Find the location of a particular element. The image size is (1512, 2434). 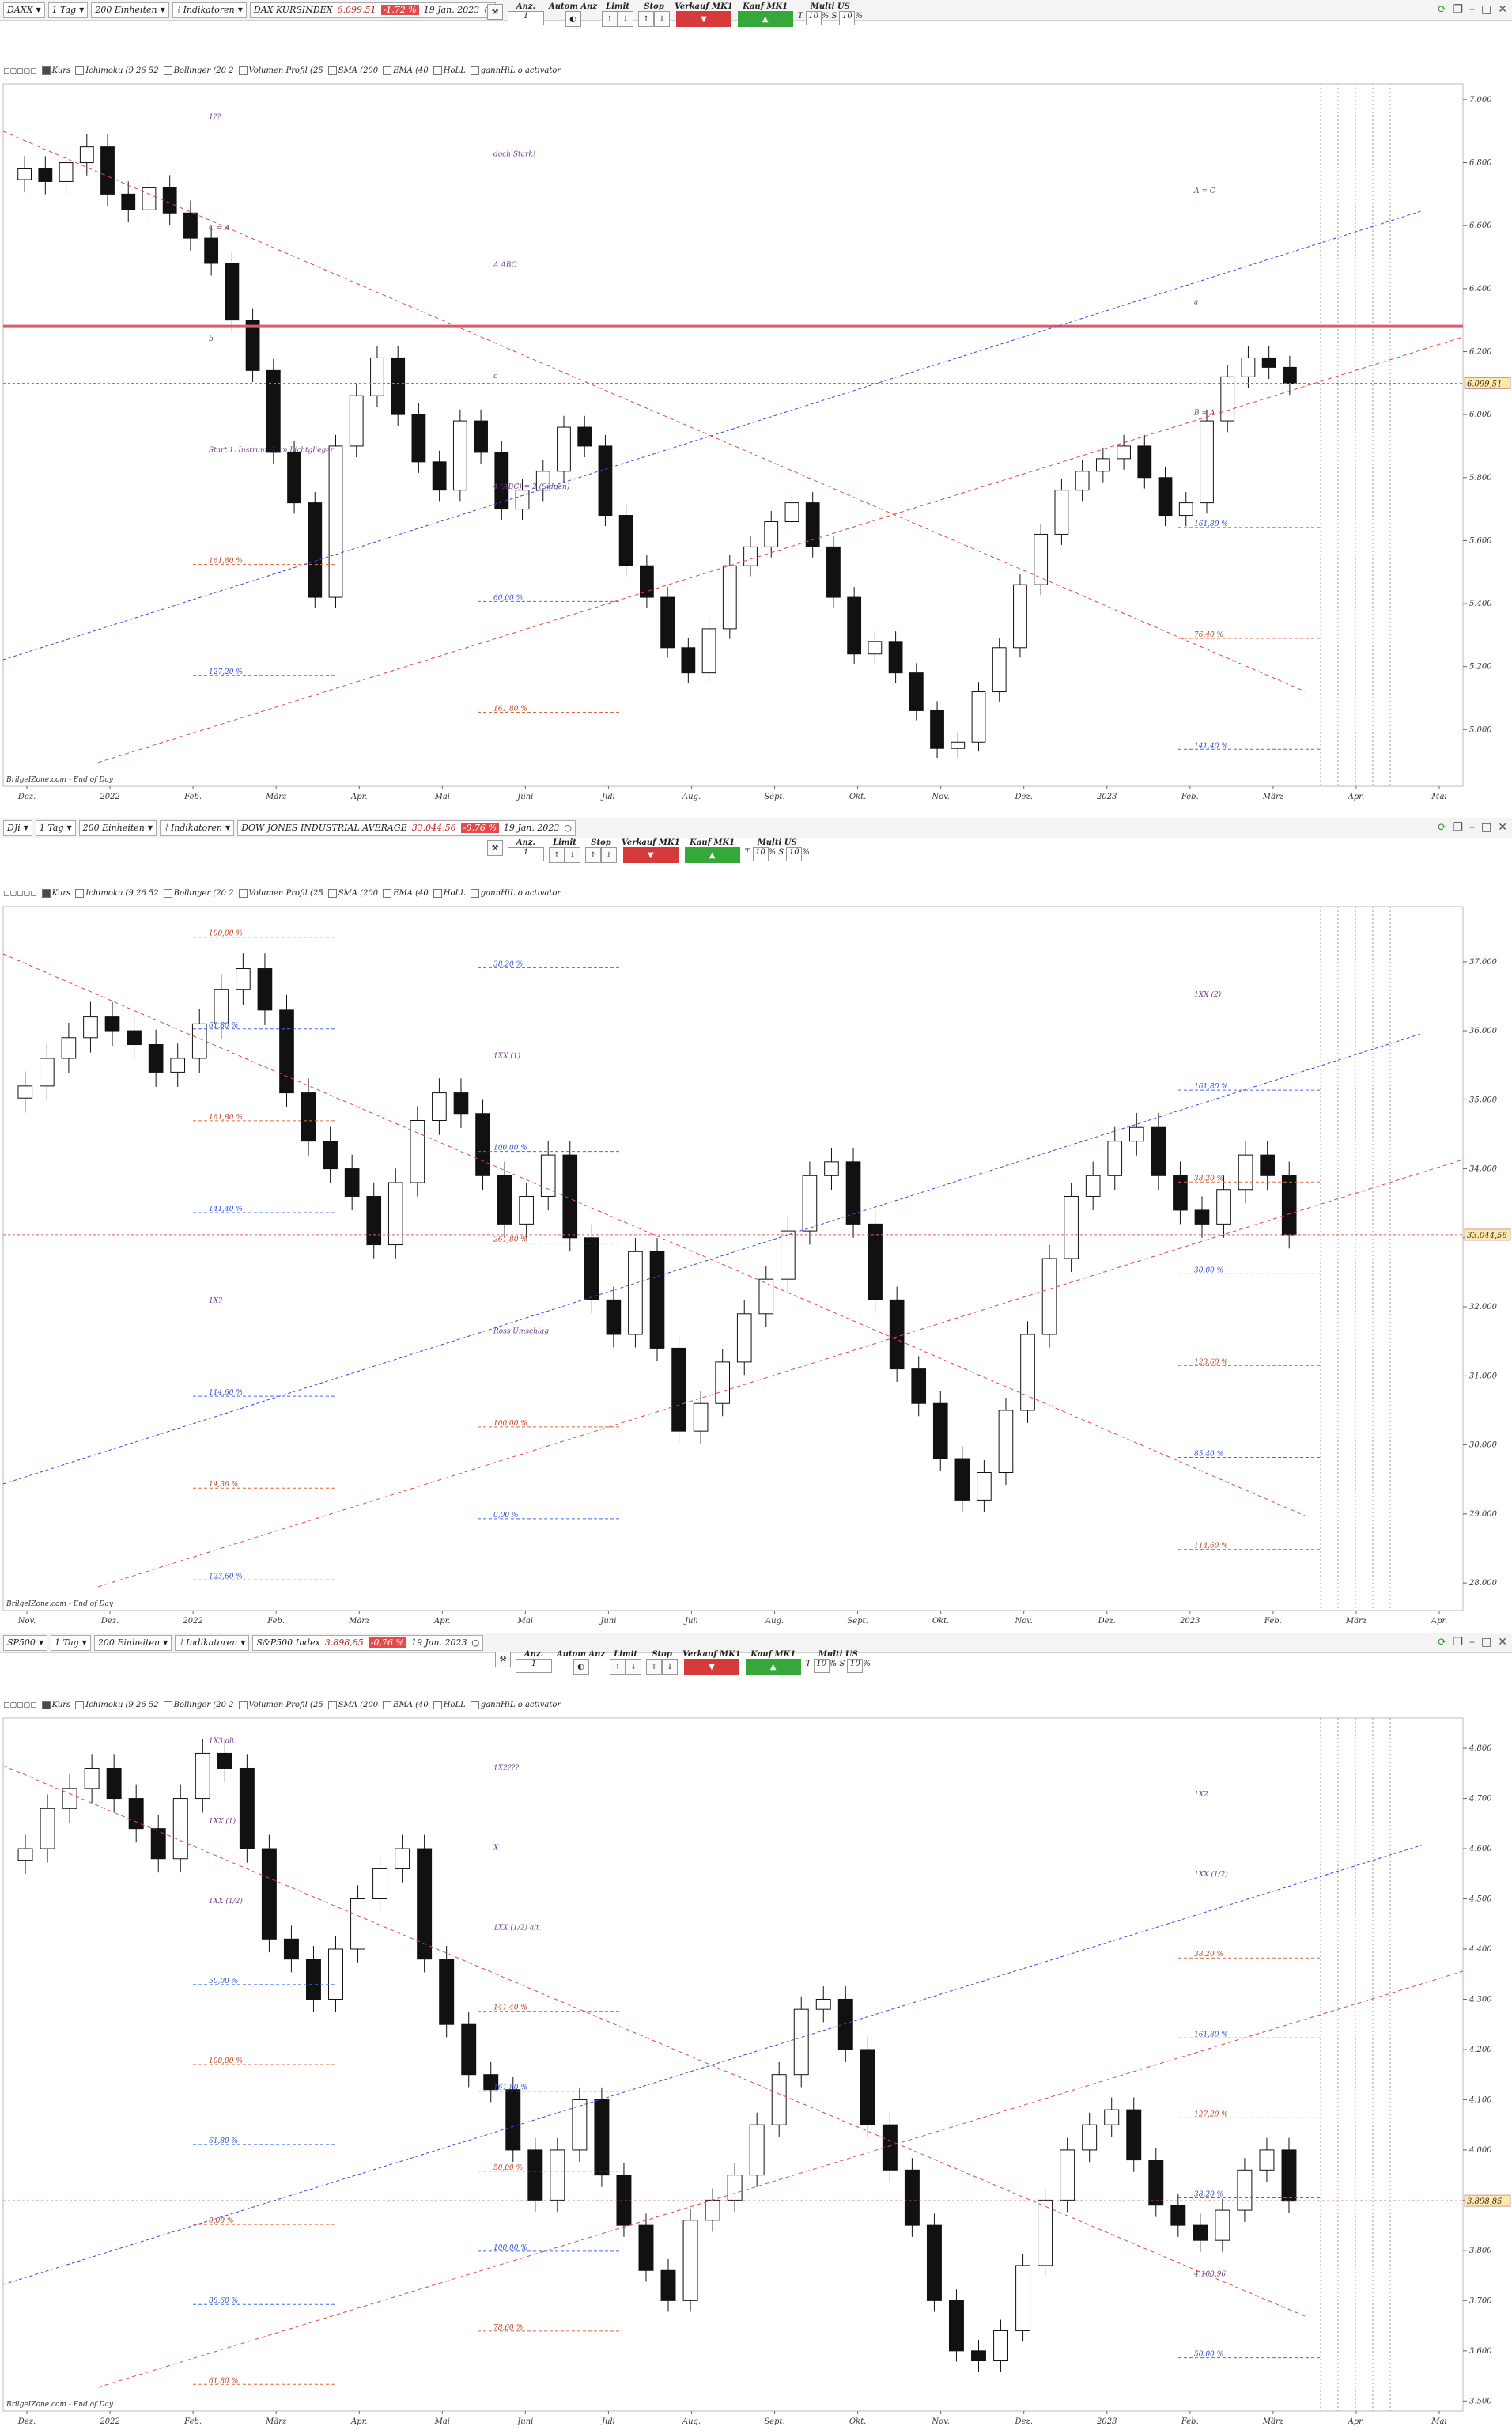

symbol-select: SP500 ▼ is located at coordinates (25, 1642).